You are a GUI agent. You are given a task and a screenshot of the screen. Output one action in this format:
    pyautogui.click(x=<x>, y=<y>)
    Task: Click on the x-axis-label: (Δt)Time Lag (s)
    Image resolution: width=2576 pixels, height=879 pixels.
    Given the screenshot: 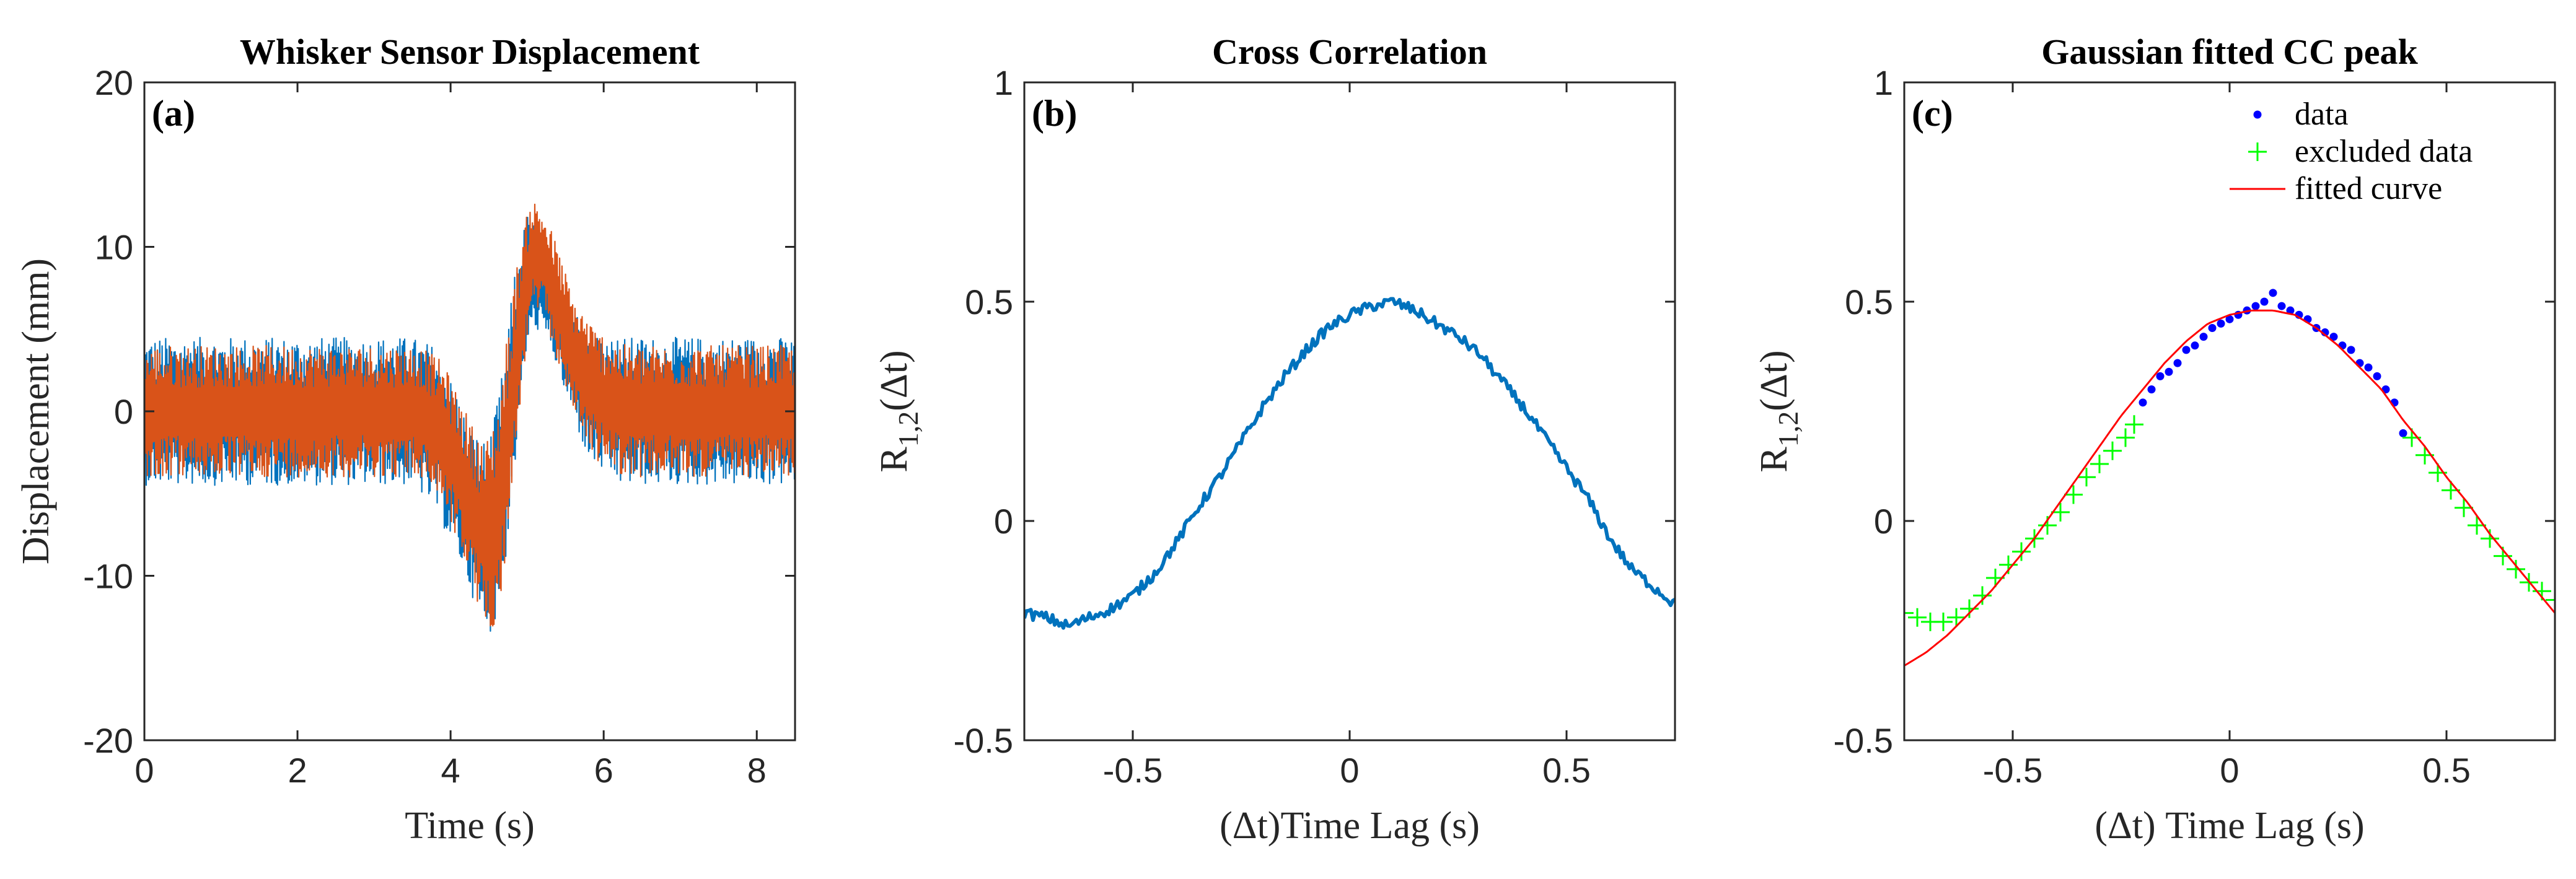 What is the action you would take?
    pyautogui.click(x=1350, y=826)
    